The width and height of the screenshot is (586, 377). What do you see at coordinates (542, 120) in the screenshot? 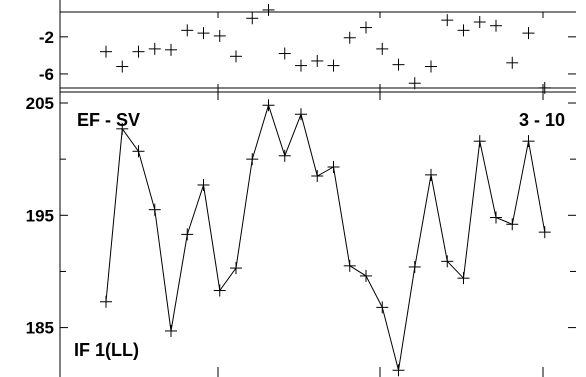
I see `main-panel-corner-label: 3 - 10` at bounding box center [542, 120].